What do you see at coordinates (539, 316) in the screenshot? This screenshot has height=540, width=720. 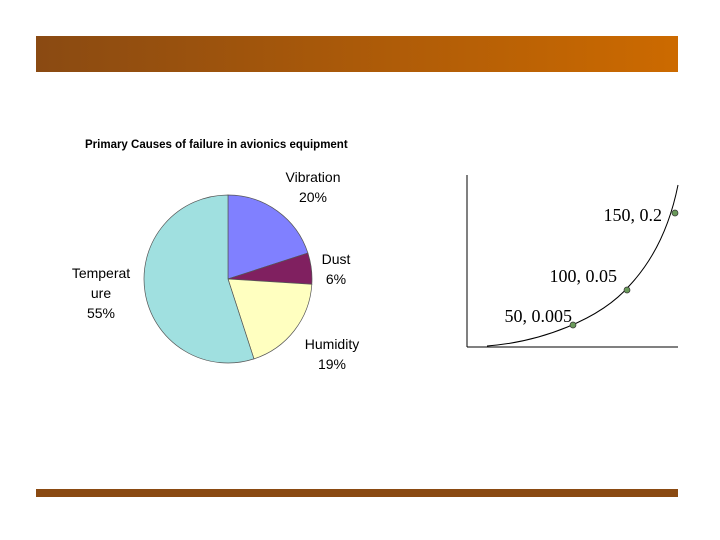 I see `point-label: 50, 0.005` at bounding box center [539, 316].